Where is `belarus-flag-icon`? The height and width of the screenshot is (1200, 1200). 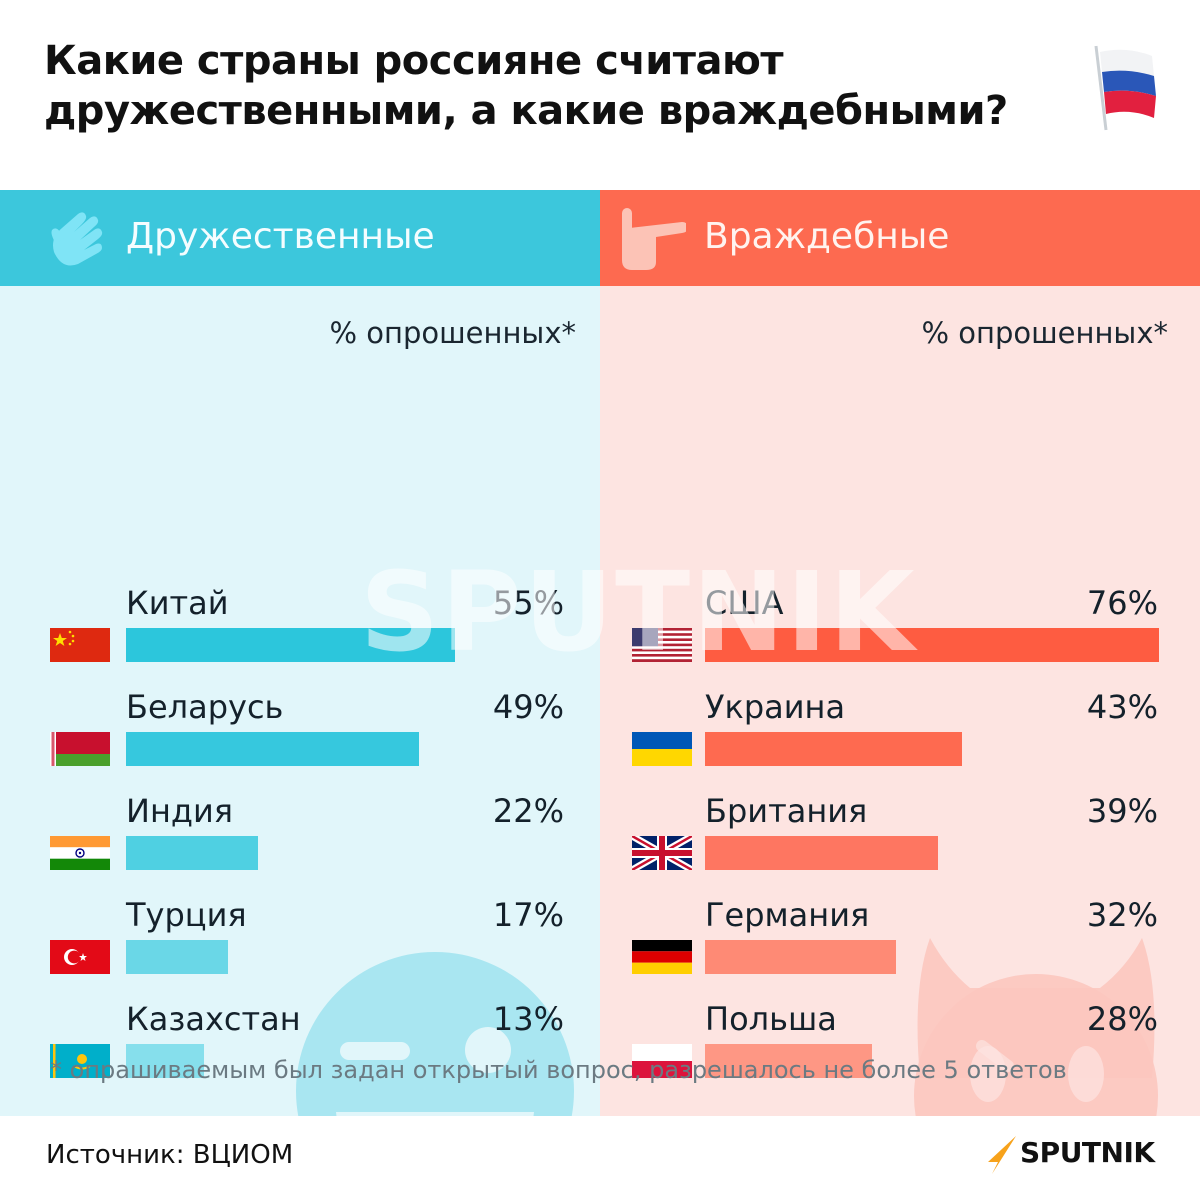 belarus-flag-icon is located at coordinates (80, 749).